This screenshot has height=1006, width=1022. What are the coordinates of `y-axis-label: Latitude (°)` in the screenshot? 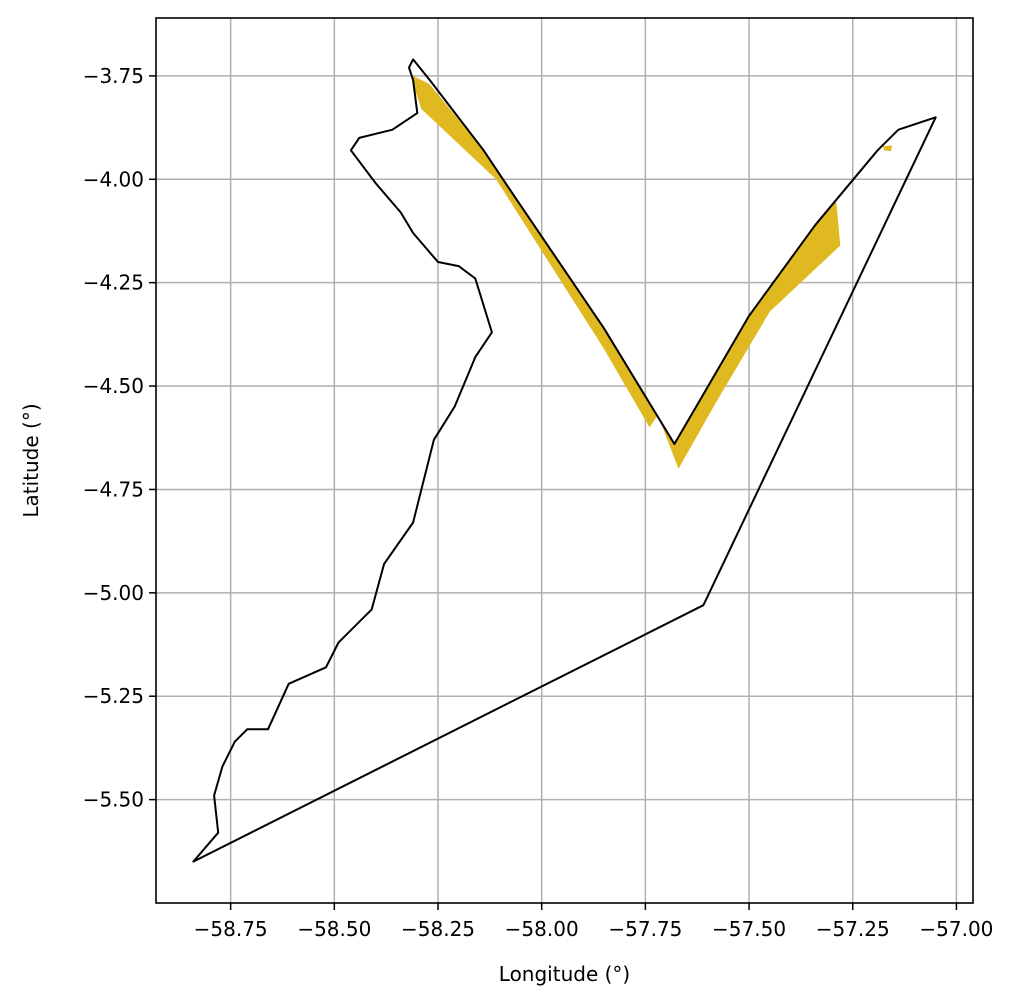 It's located at (31, 460).